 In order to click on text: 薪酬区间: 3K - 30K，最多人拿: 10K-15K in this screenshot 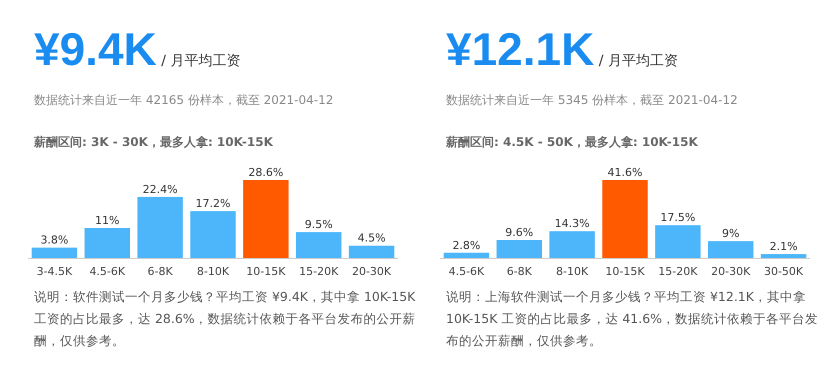, I will do `click(153, 142)`.